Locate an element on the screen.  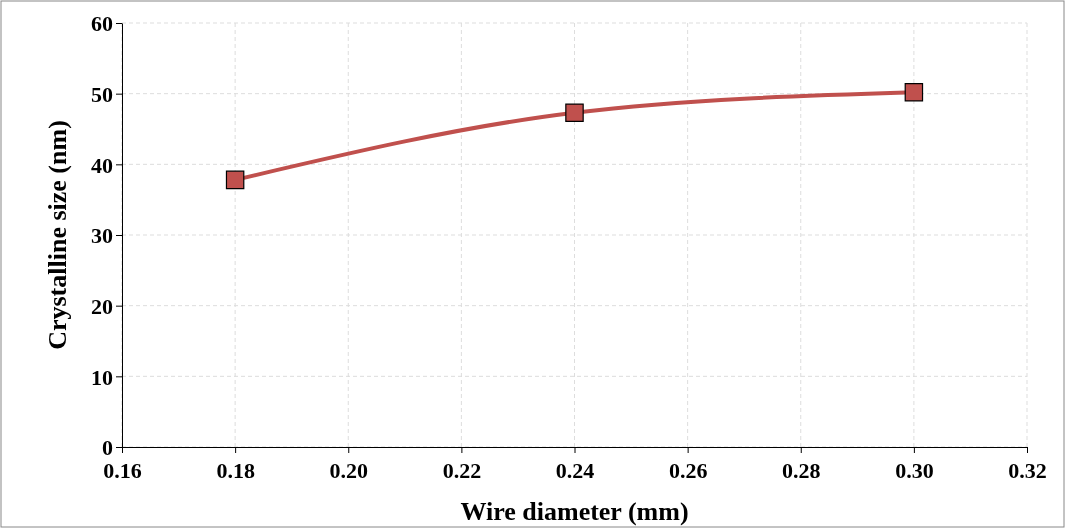
y-tick-label: 50 is located at coordinates (102, 94).